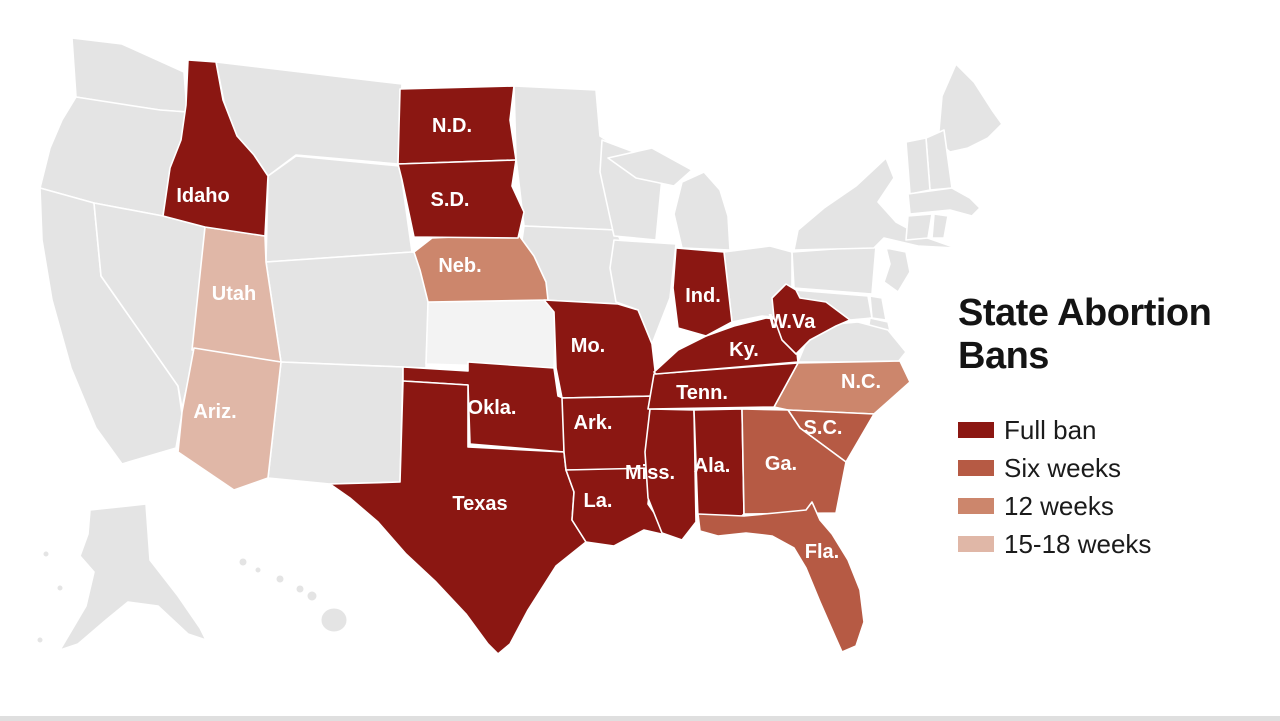 The image size is (1280, 721). I want to click on state-delaware, so click(878, 308).